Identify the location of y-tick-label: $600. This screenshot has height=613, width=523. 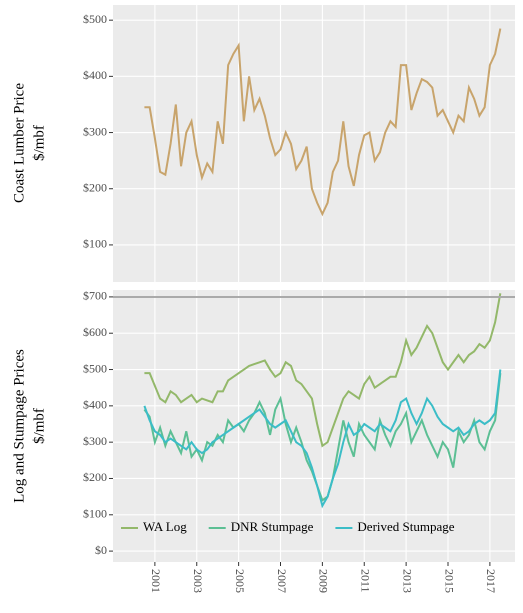
(95, 332).